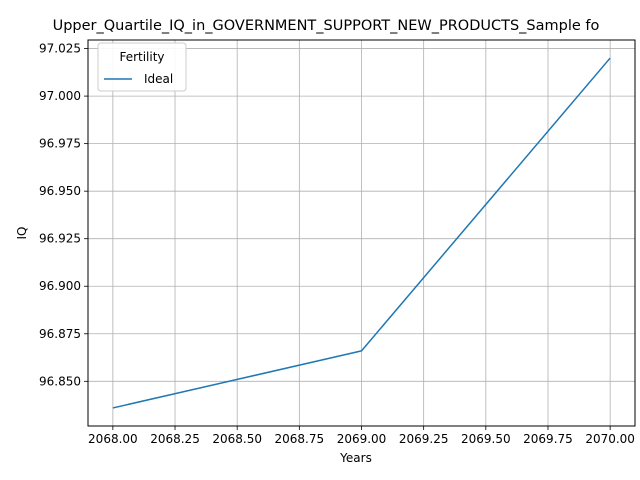  Describe the element at coordinates (300, 439) in the screenshot. I see `x-tick-label: 2068.75` at that location.